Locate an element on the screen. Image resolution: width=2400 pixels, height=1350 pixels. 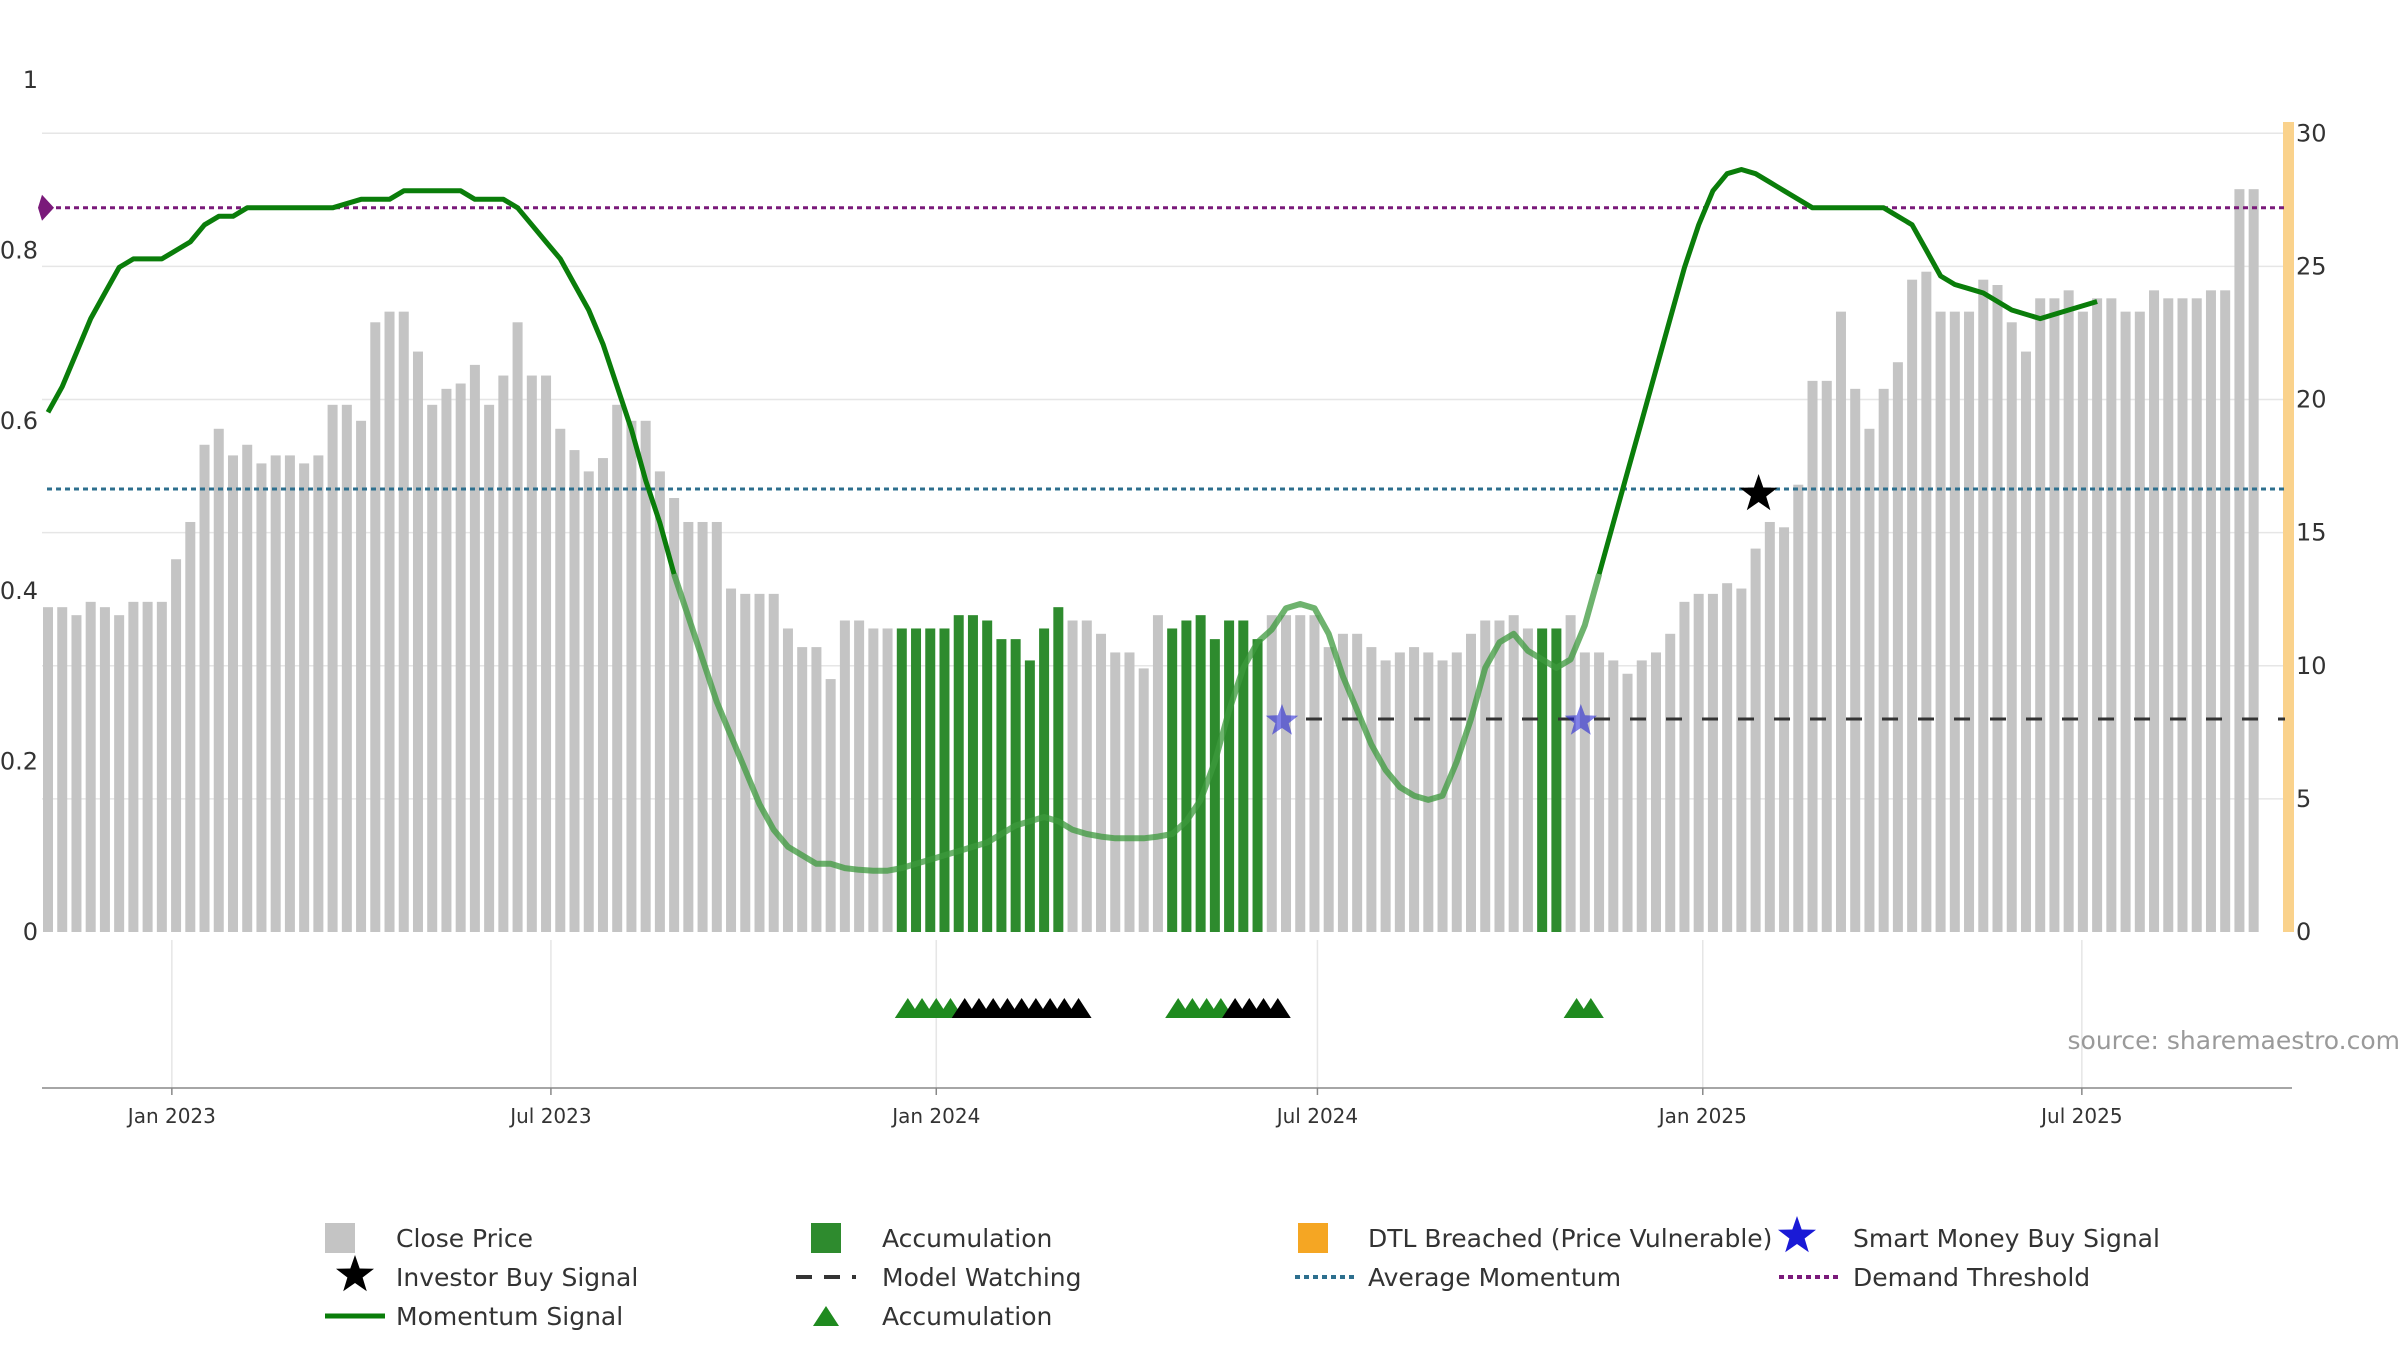
right-axis-tick: 20 is located at coordinates (2311, 400).